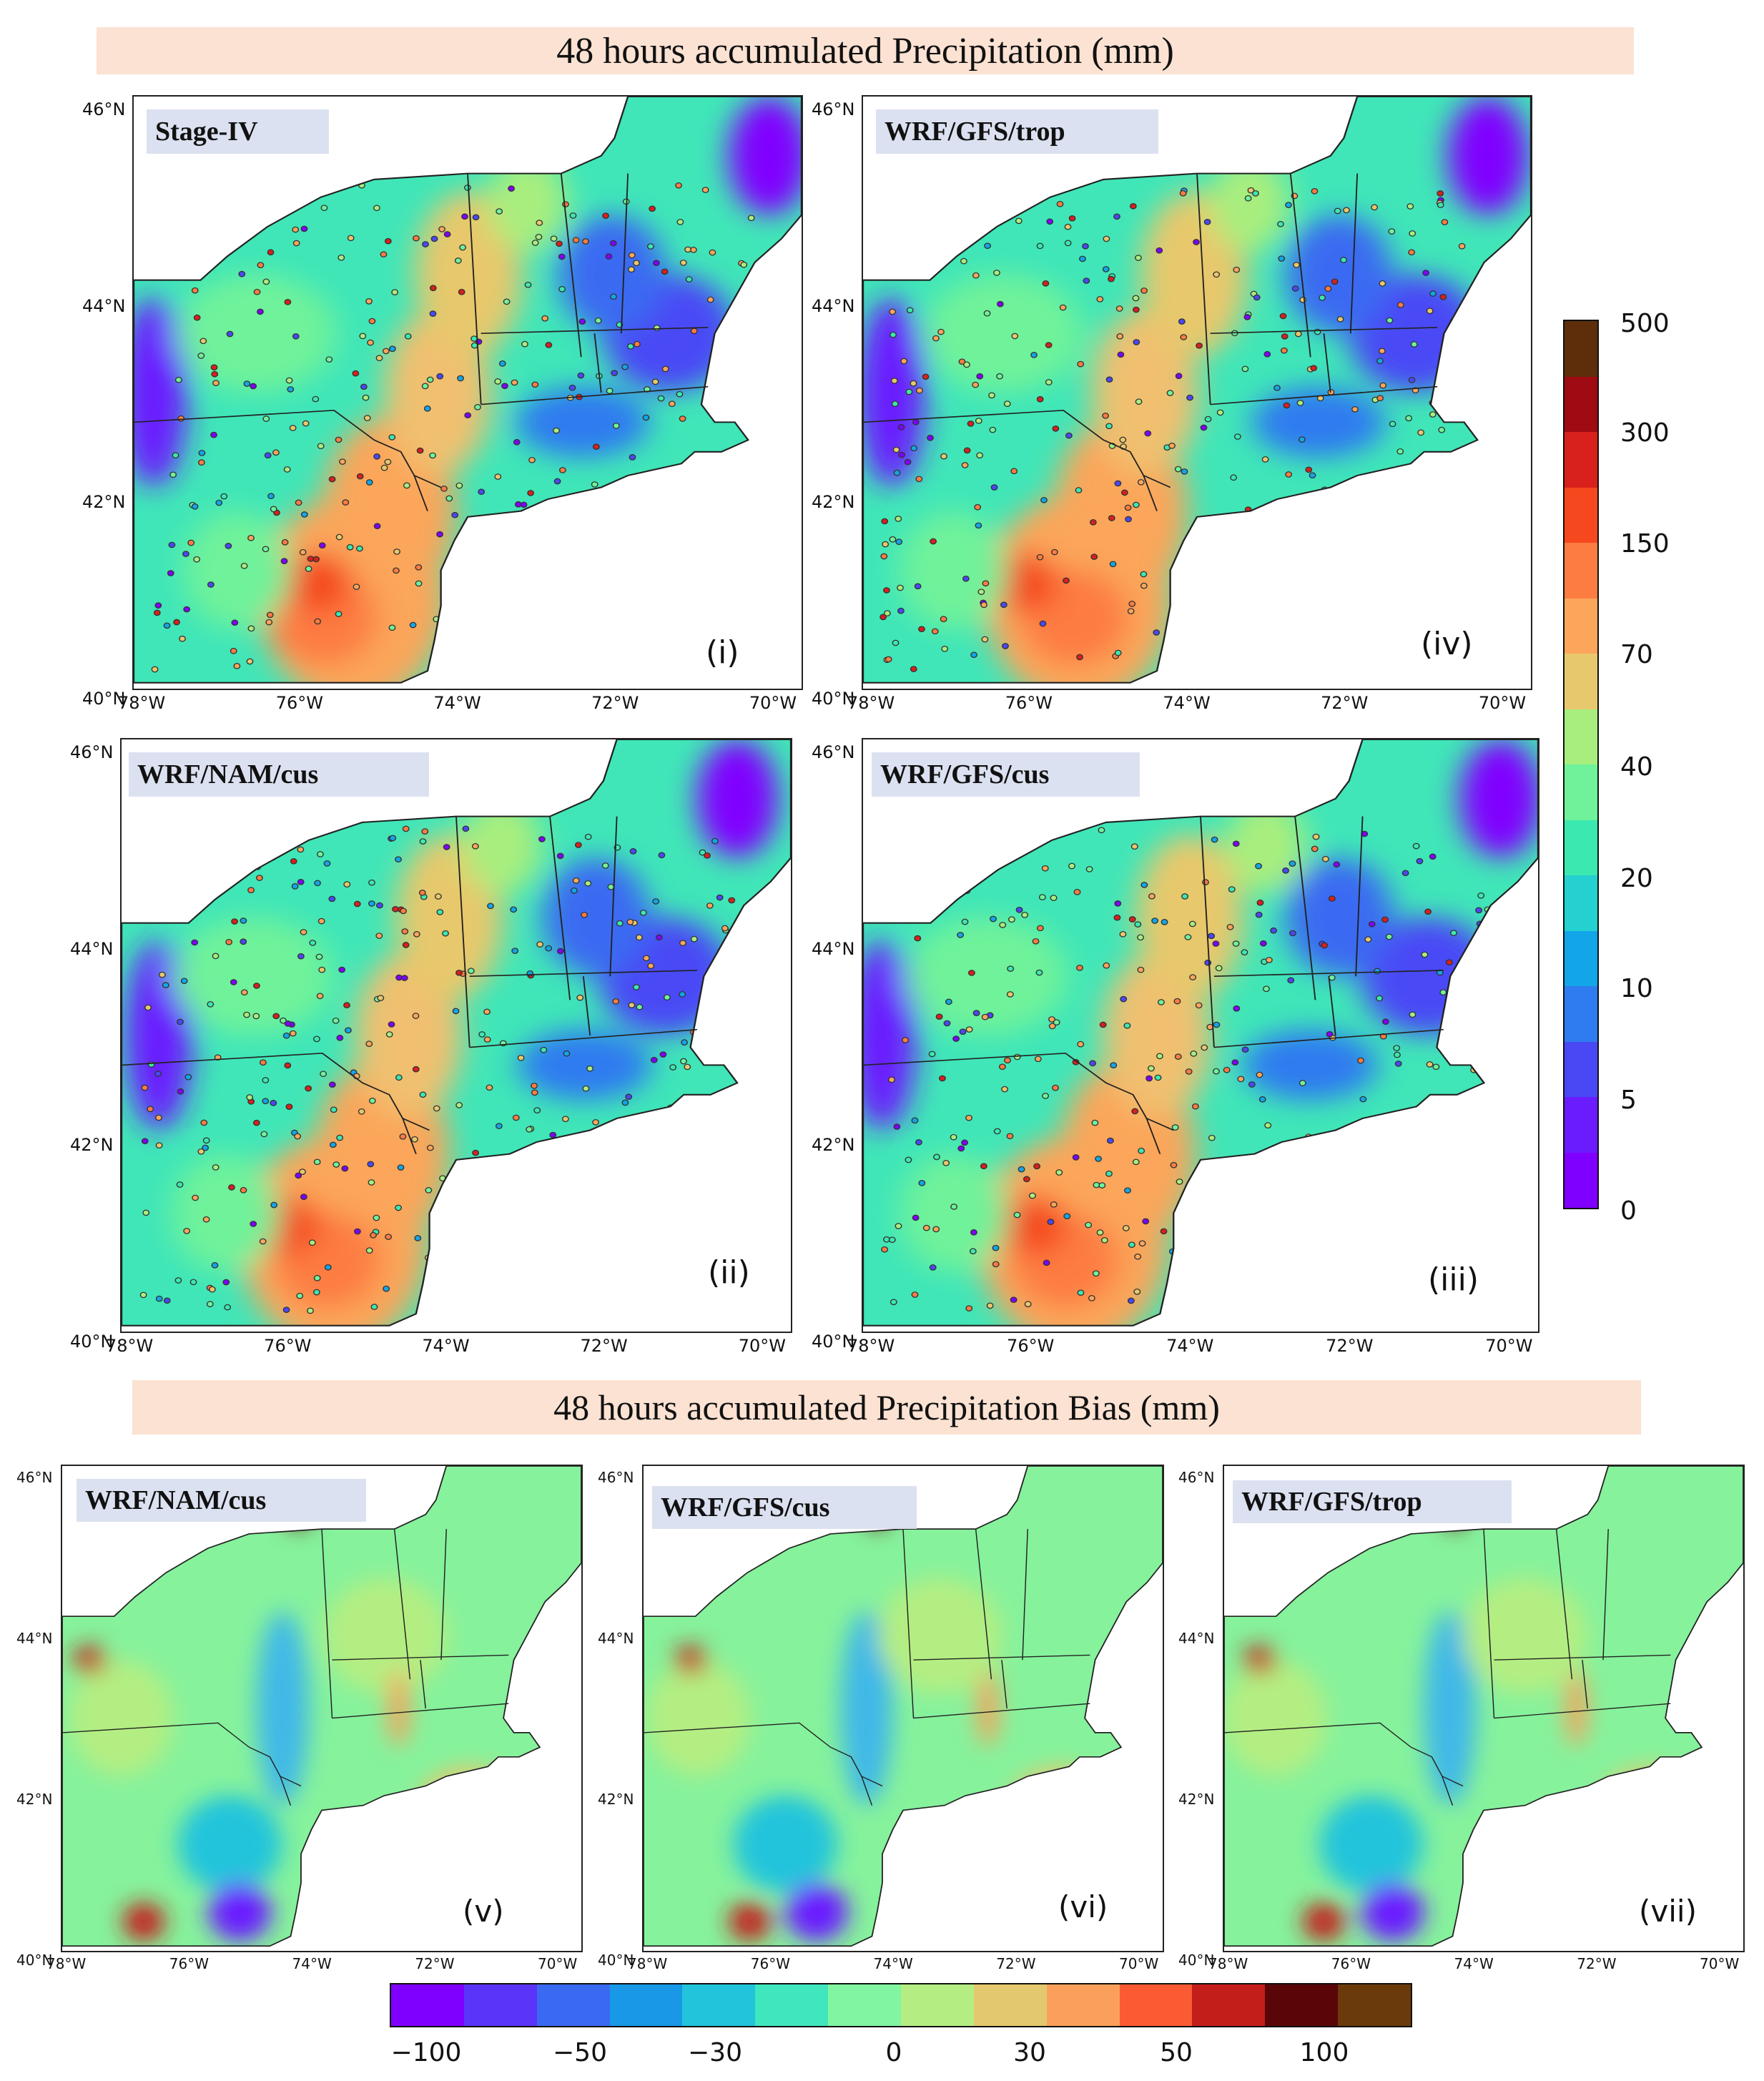  Describe the element at coordinates (1453, 1280) in the screenshot. I see `panel-index: (iii)` at that location.